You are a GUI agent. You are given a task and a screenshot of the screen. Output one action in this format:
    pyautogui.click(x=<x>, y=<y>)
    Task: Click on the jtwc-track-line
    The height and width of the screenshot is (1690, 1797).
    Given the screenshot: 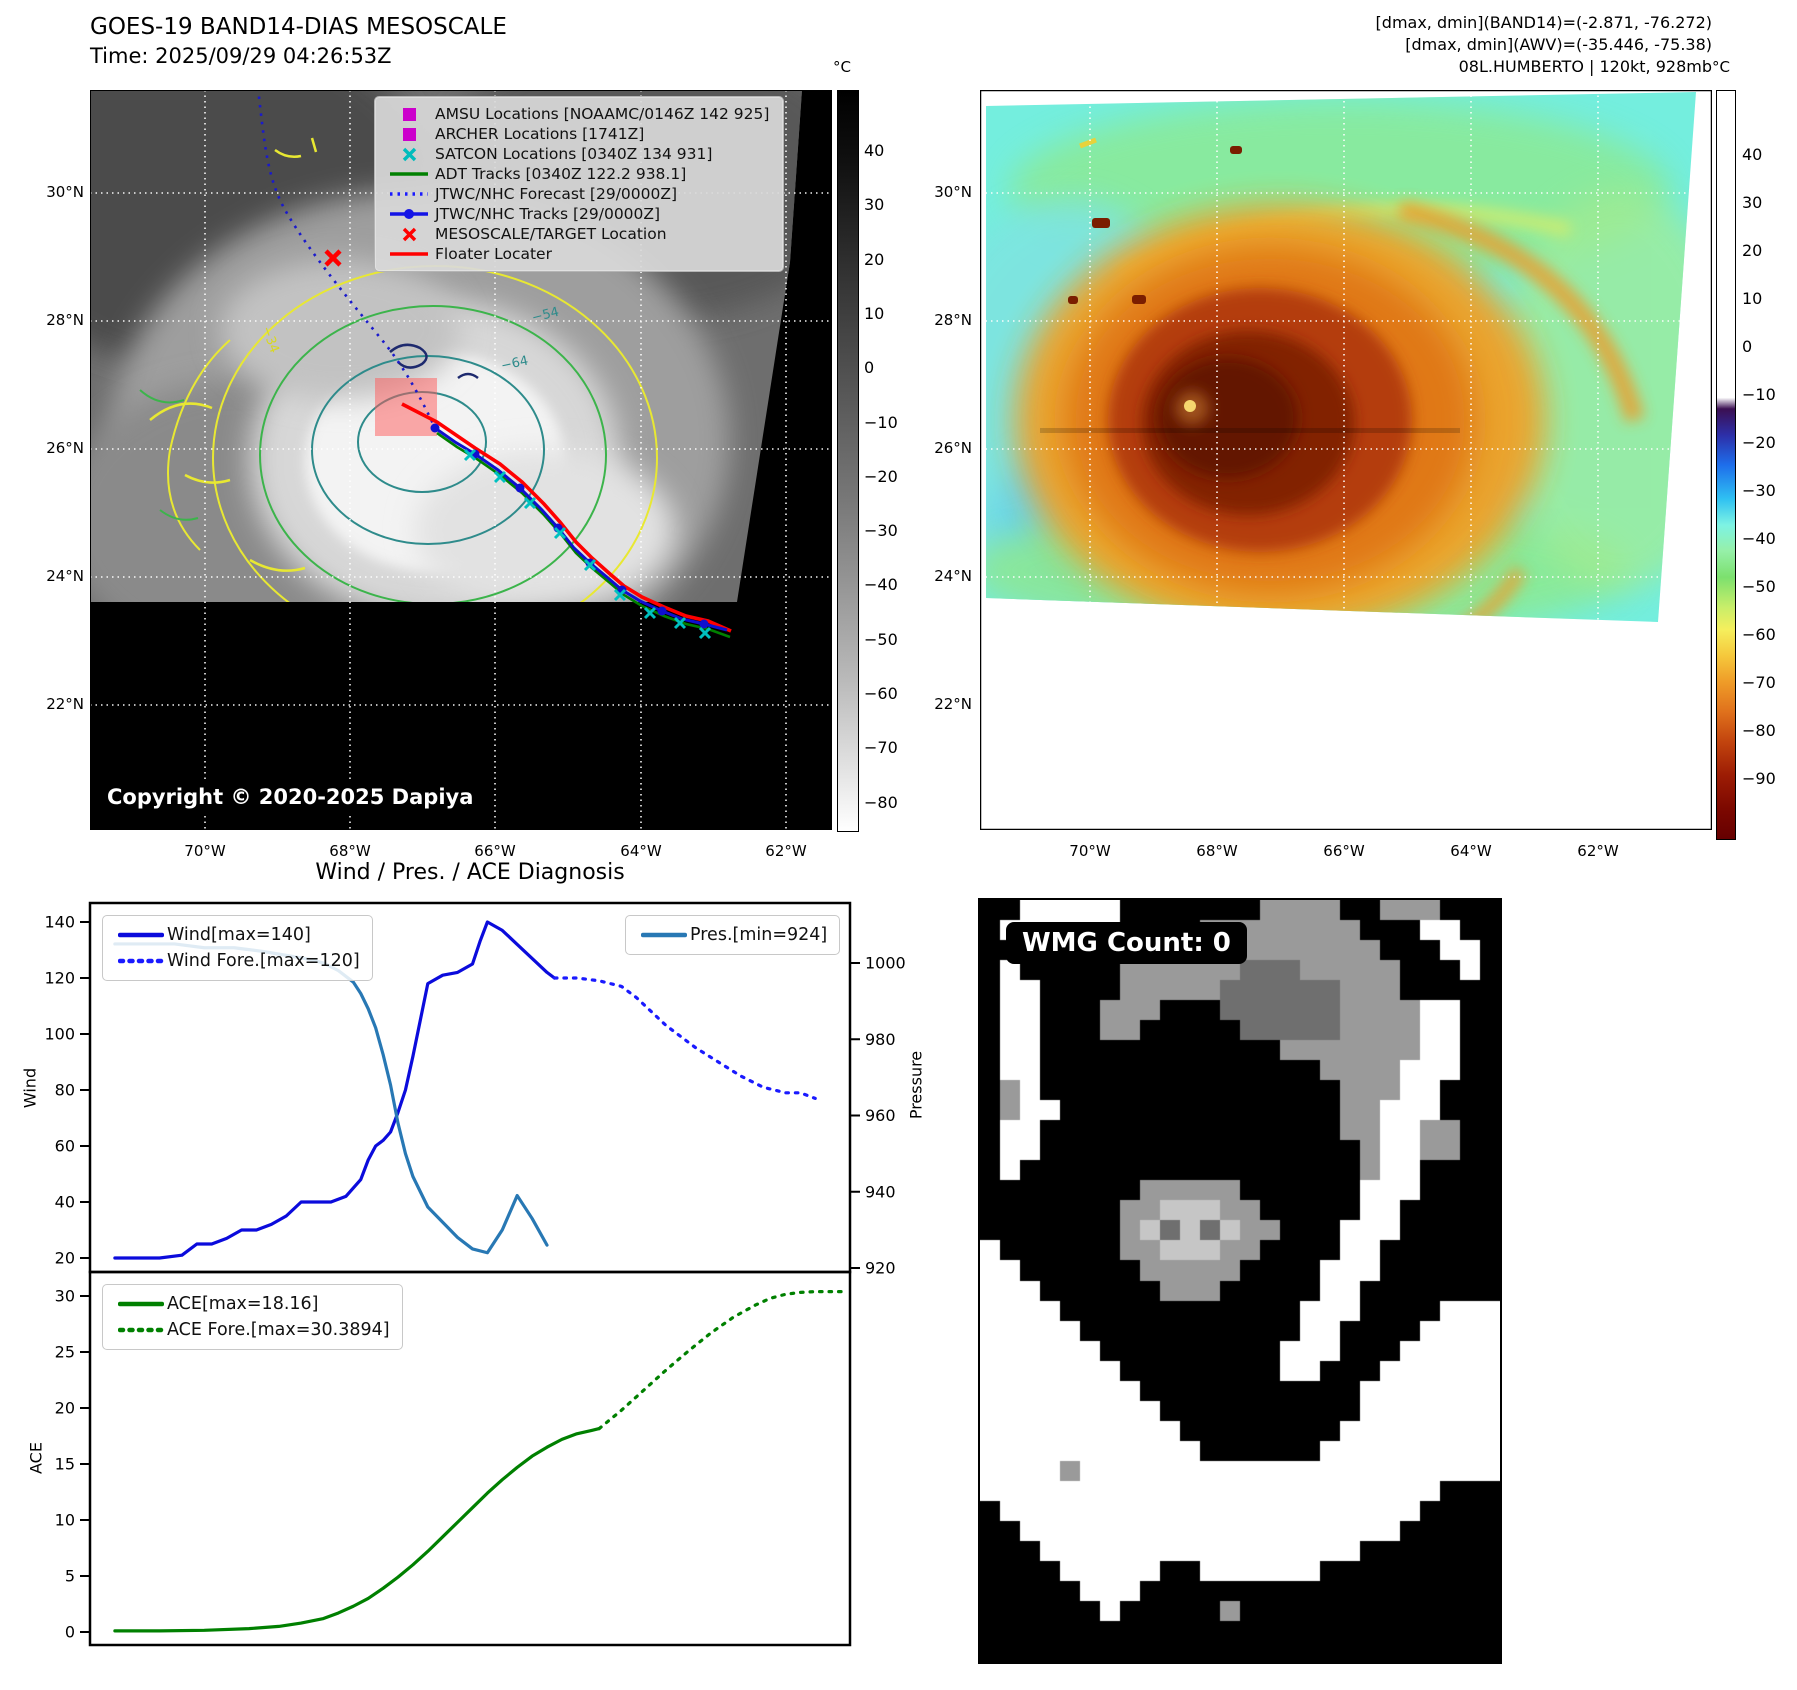 What is the action you would take?
    pyautogui.click(x=581, y=529)
    